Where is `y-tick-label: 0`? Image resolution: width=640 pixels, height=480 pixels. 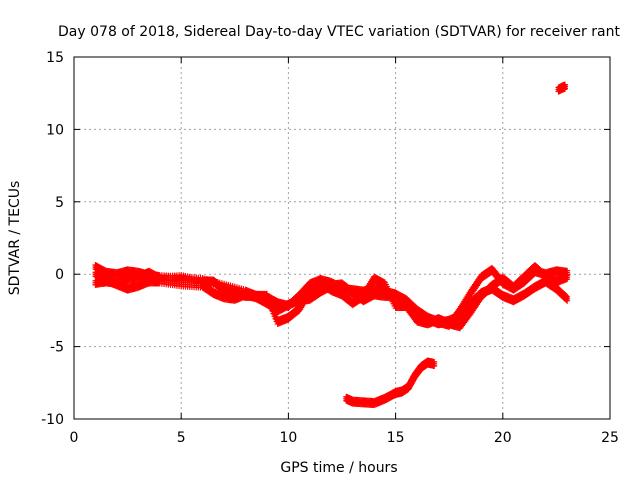
y-tick-label: 0 is located at coordinates (59, 275).